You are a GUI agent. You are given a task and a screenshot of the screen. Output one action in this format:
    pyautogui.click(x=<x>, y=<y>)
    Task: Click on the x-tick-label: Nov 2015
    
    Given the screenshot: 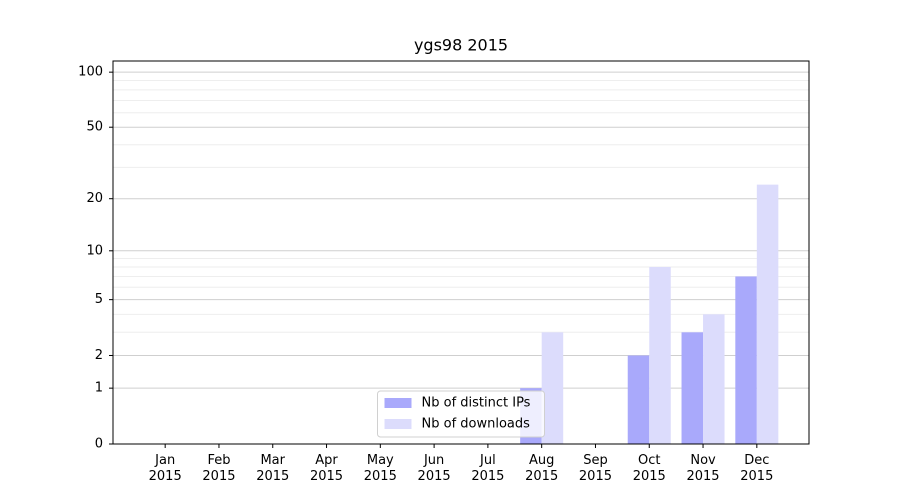 What is the action you would take?
    pyautogui.click(x=703, y=468)
    